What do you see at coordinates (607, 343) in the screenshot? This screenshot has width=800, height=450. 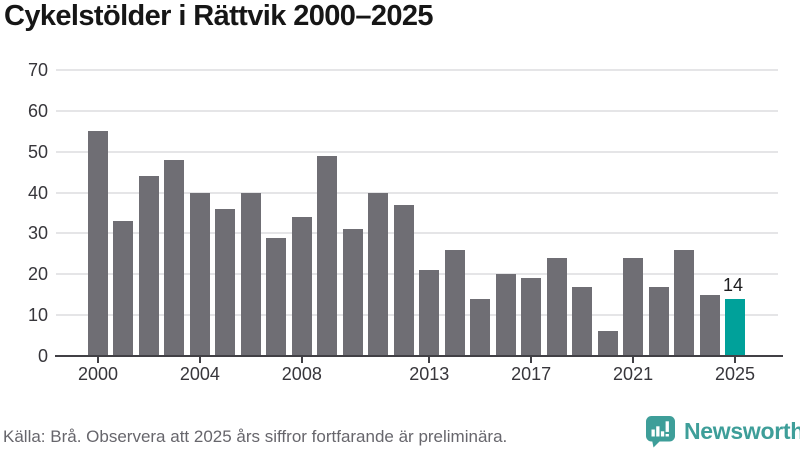 I see `bar-2020` at bounding box center [607, 343].